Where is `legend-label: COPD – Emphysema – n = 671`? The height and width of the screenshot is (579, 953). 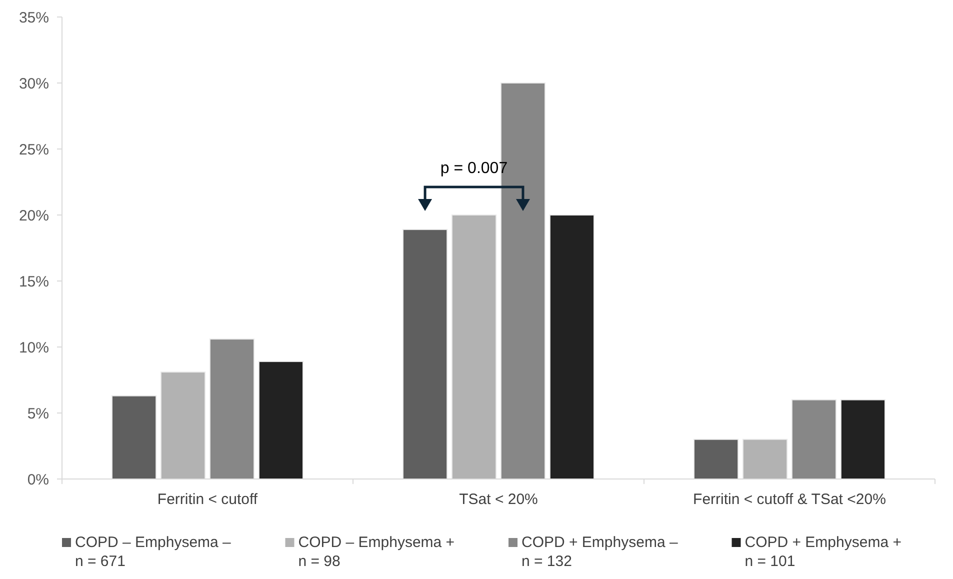 legend-label: COPD – Emphysema – n = 671 is located at coordinates (153, 552).